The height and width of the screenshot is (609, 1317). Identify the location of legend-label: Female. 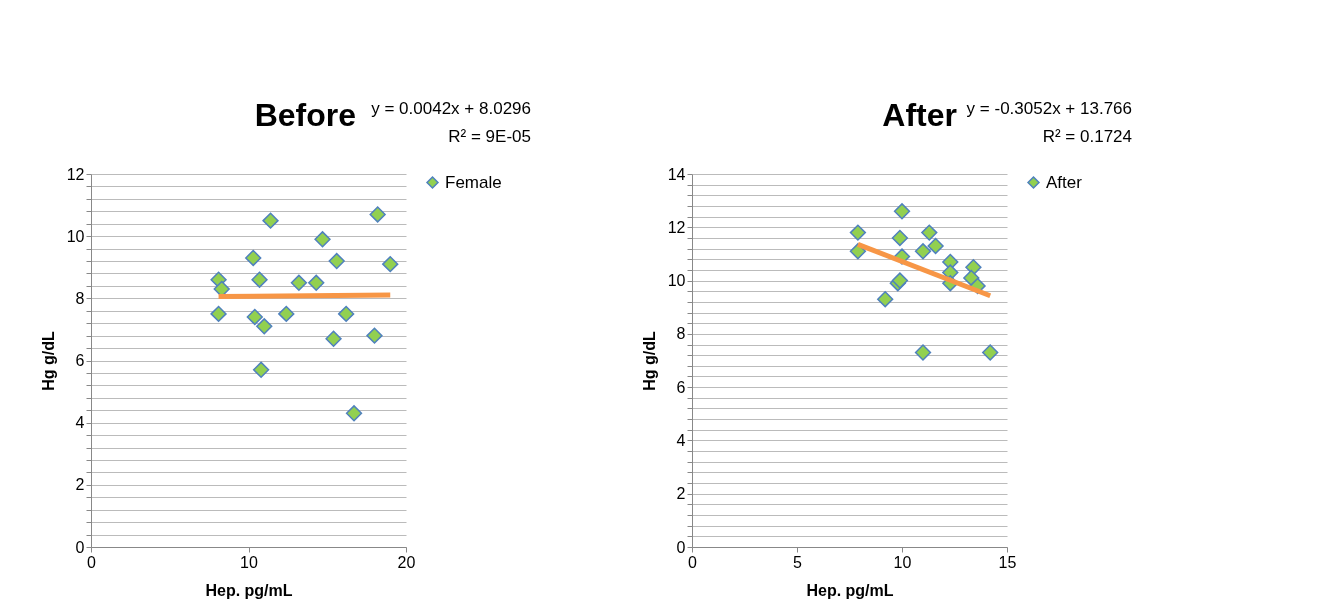
(473, 182).